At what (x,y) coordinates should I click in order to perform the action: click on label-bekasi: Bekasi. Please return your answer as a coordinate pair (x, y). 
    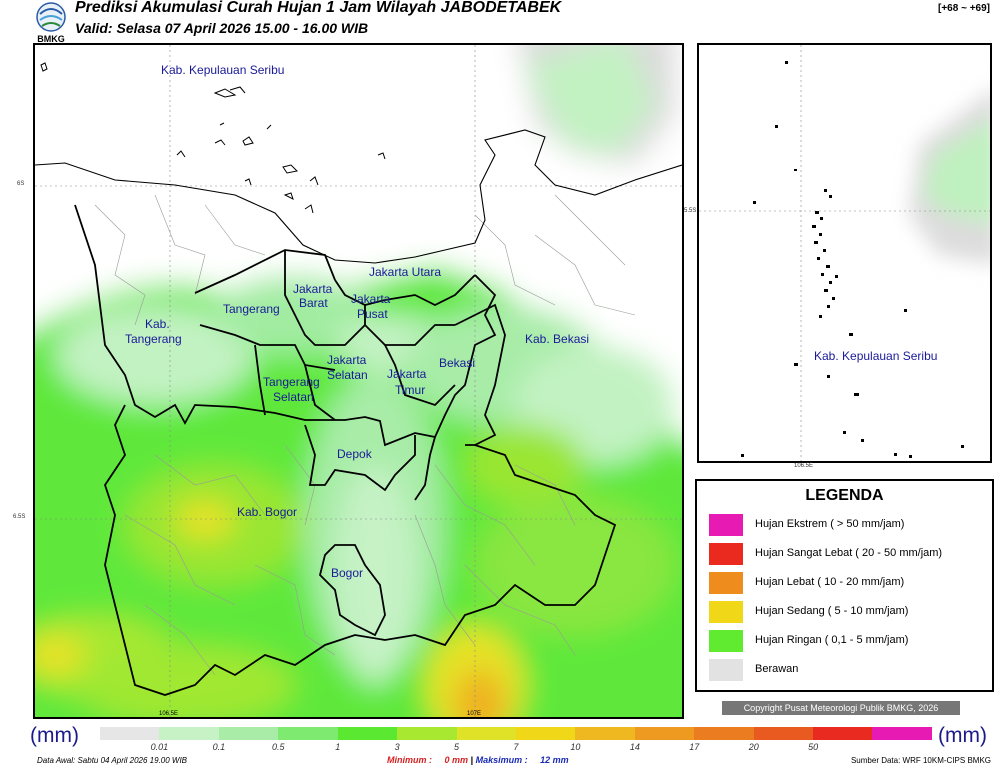
    Looking at the image, I should click on (457, 363).